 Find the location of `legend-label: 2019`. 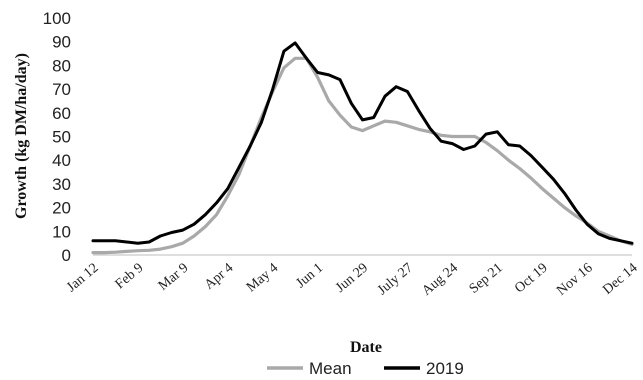

legend-label: 2019 is located at coordinates (445, 368).